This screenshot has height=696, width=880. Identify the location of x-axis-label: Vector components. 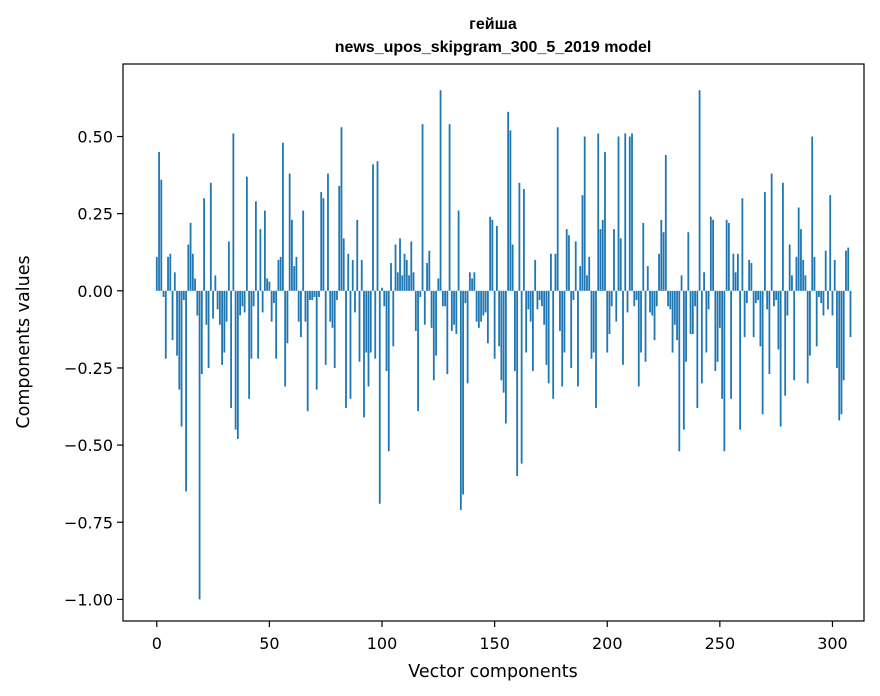
(492, 672).